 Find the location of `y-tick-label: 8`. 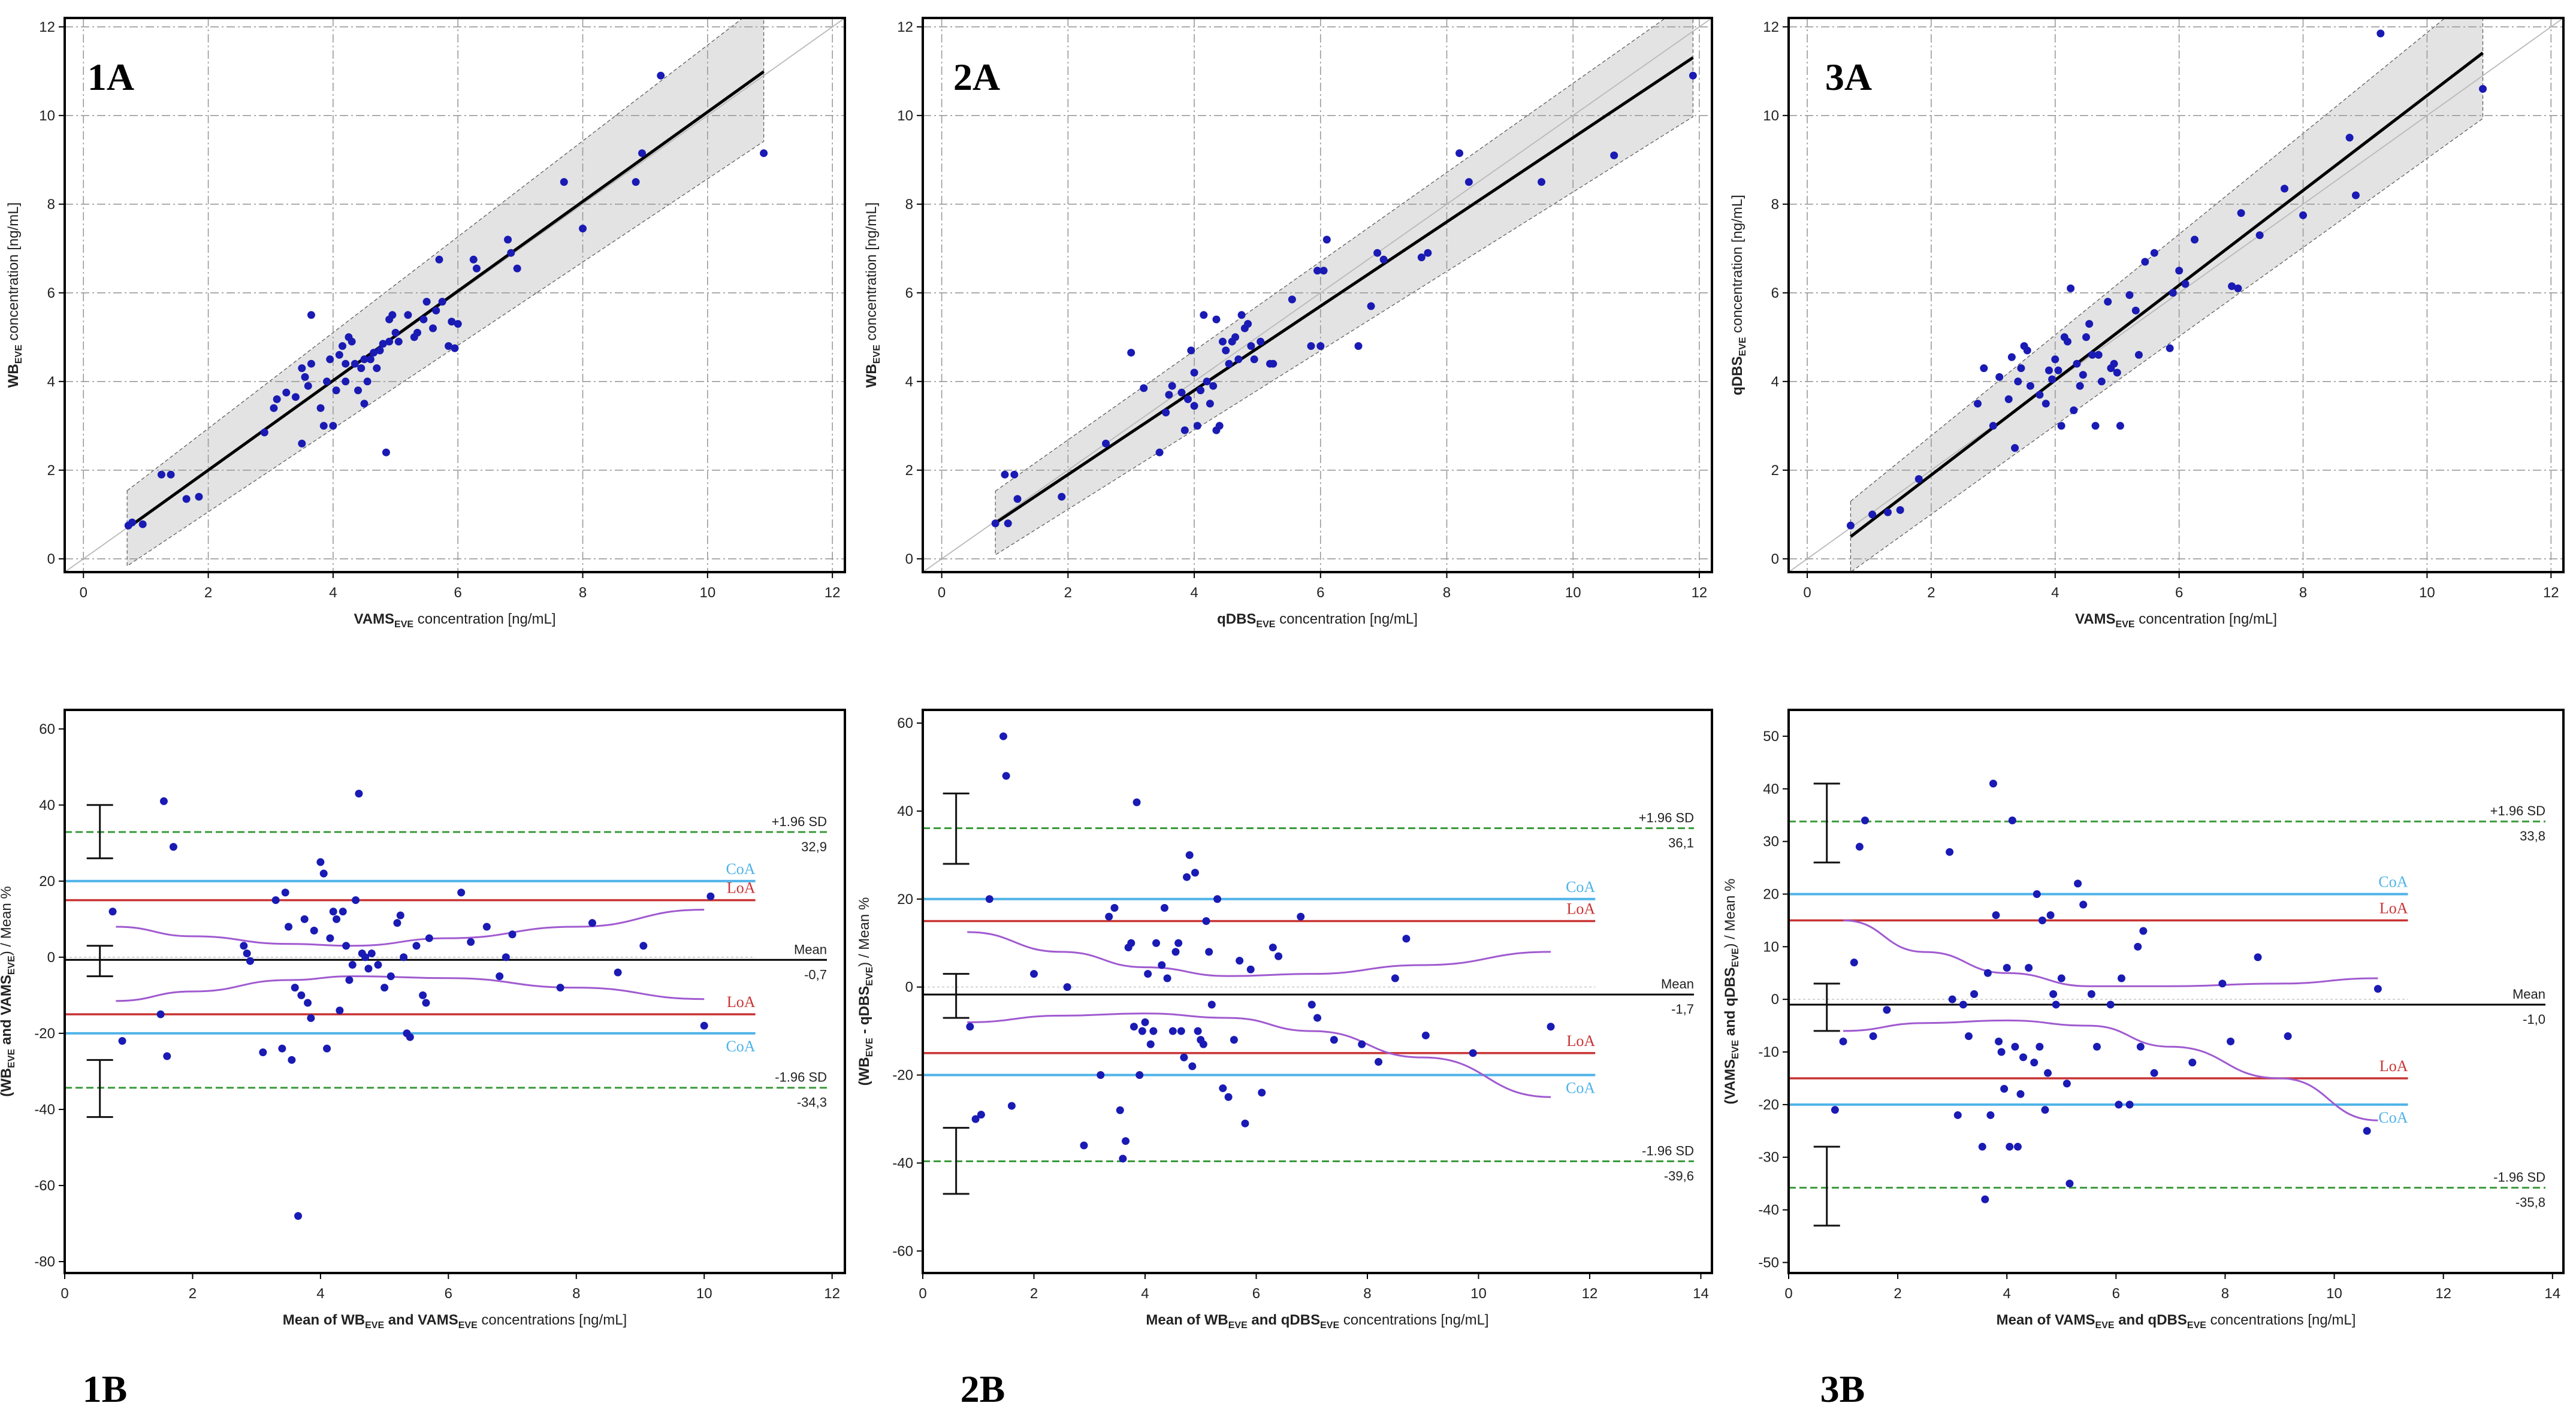

y-tick-label: 8 is located at coordinates (51, 205).